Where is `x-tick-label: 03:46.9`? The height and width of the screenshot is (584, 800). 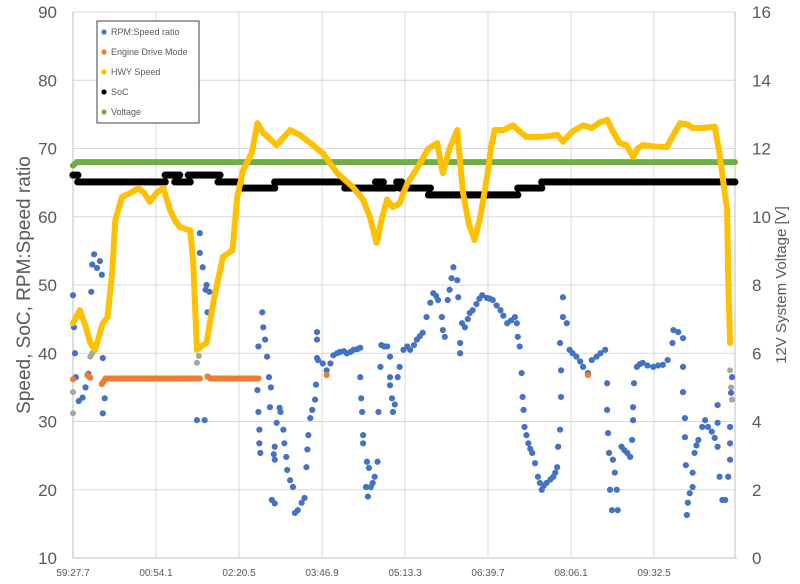 x-tick-label: 03:46.9 is located at coordinates (322, 573).